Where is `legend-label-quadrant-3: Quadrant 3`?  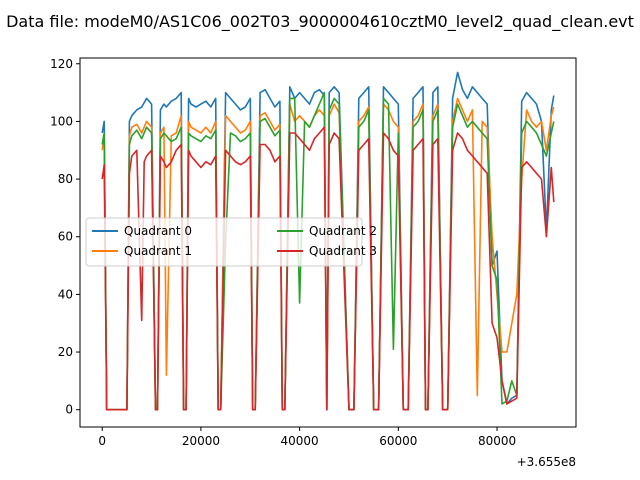
legend-label-quadrant-3: Quadrant 3 is located at coordinates (343, 251).